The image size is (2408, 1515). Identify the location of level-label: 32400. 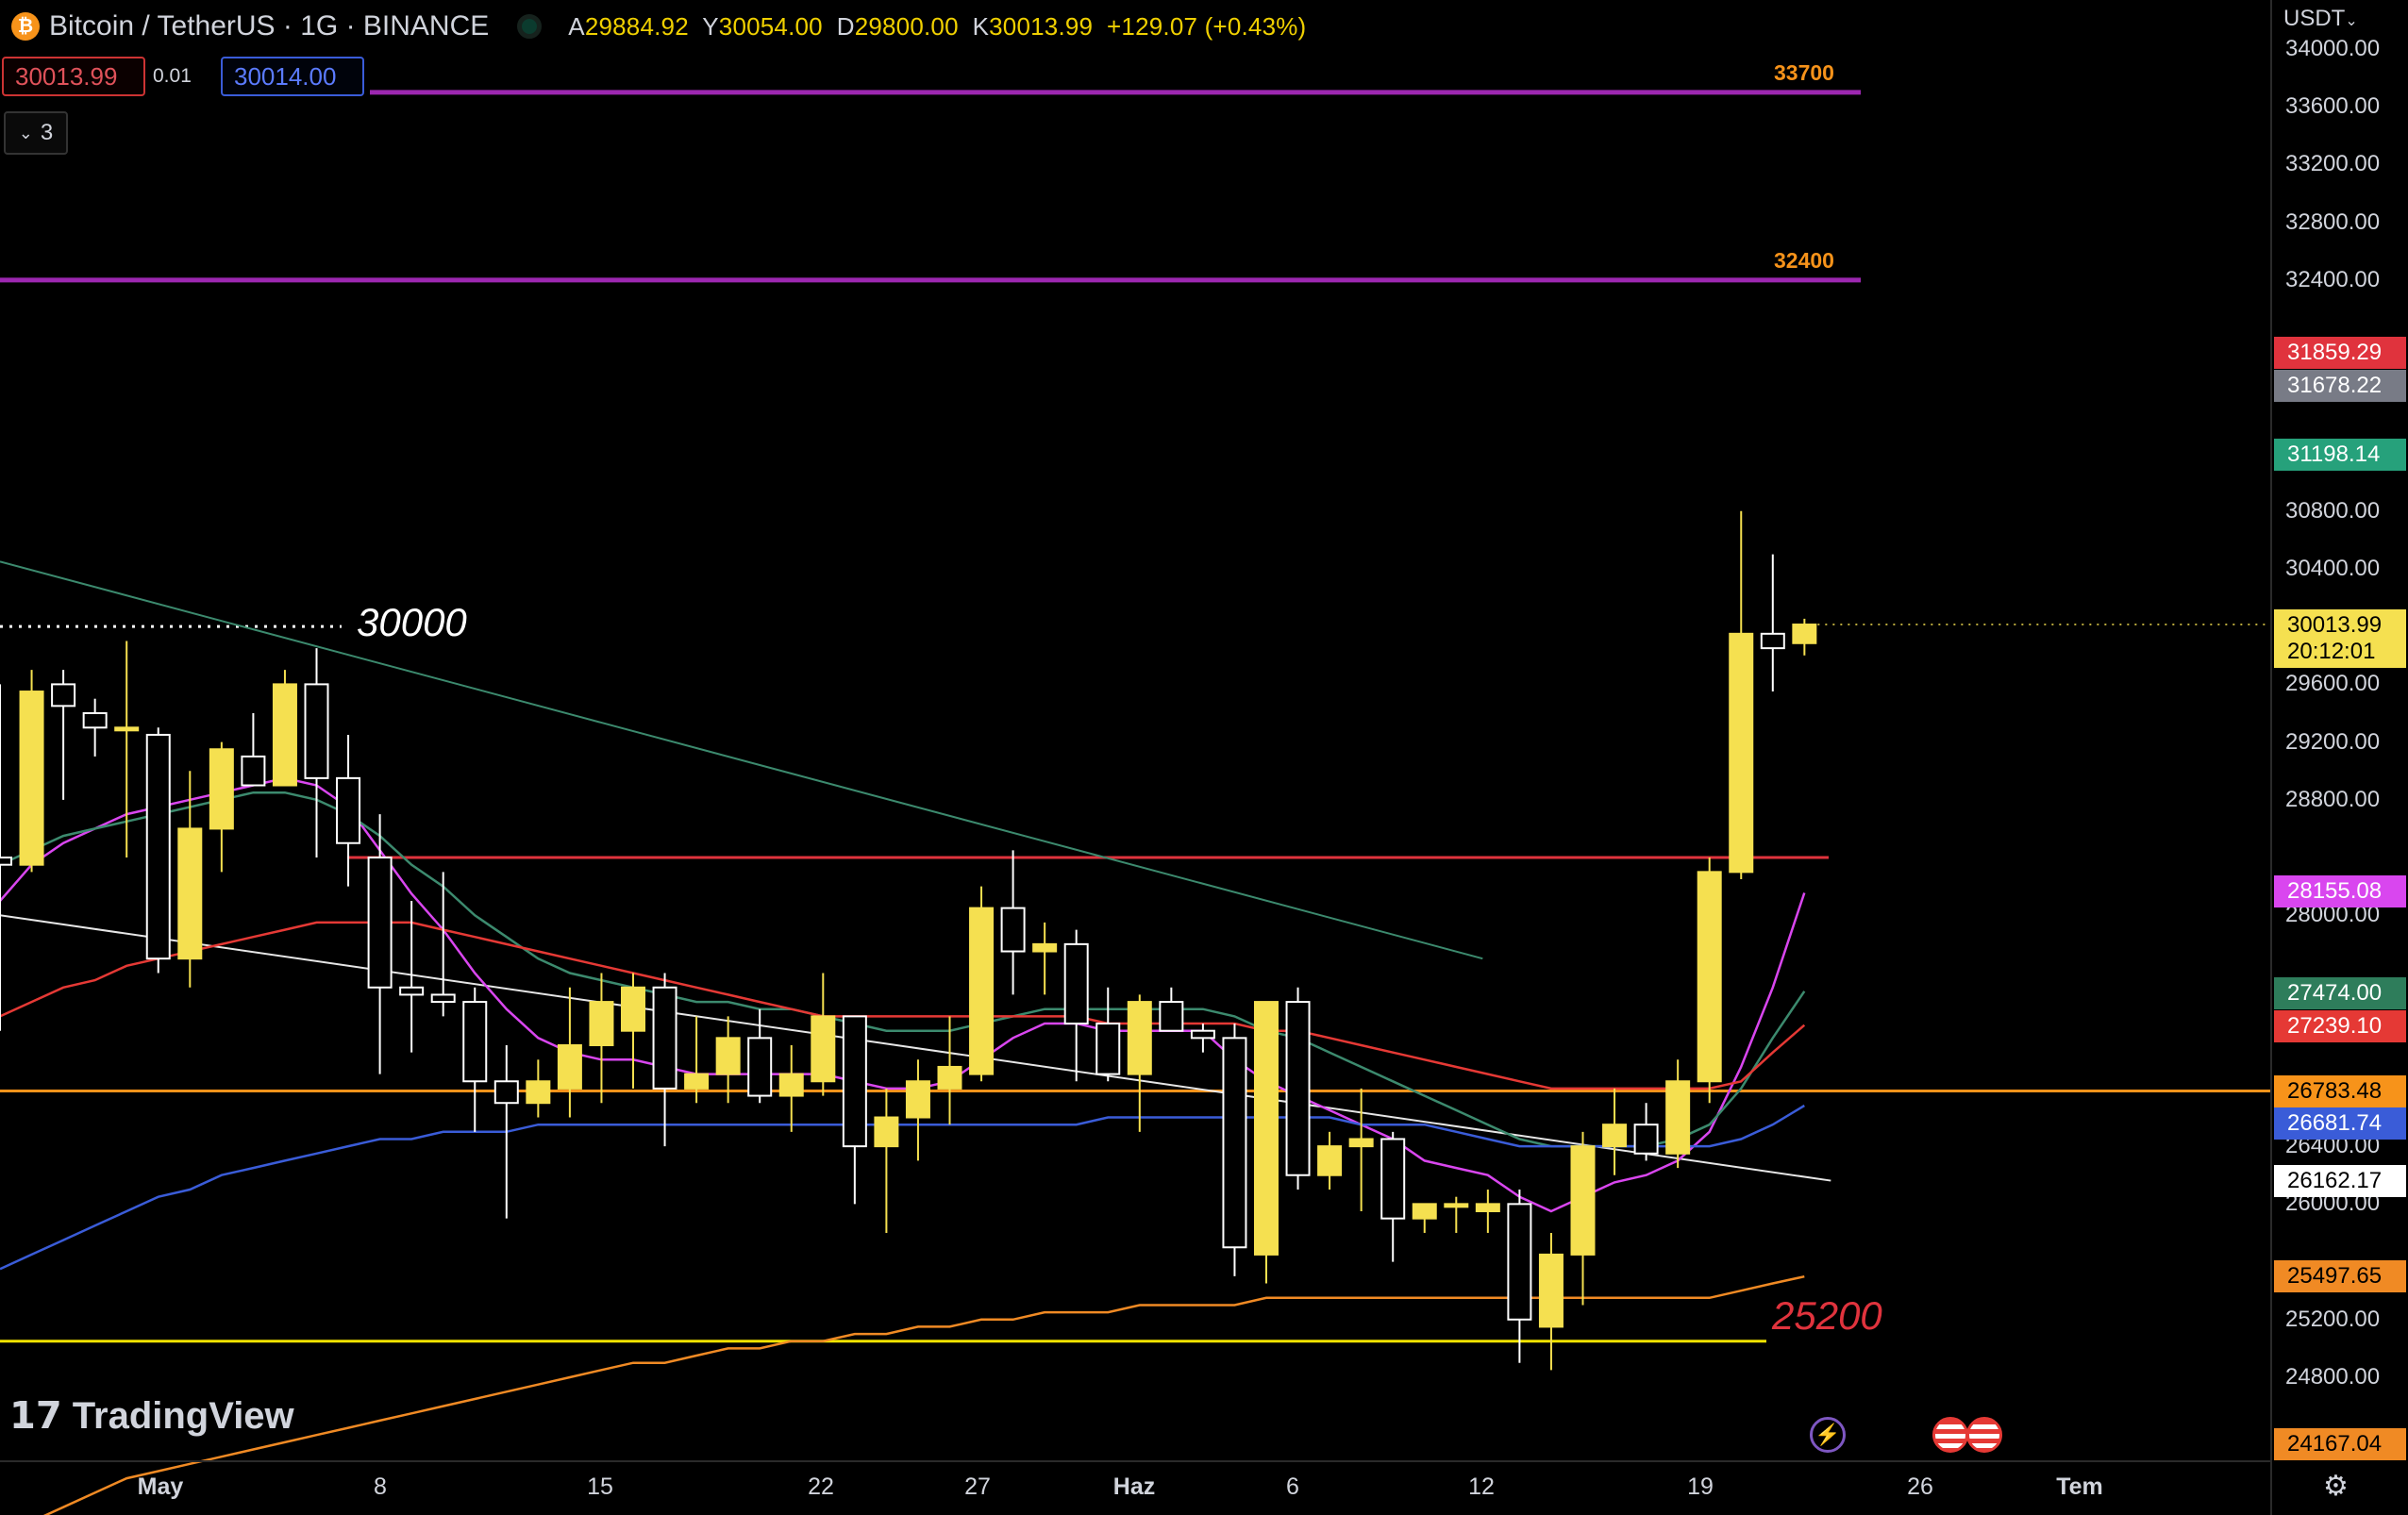
(1804, 260).